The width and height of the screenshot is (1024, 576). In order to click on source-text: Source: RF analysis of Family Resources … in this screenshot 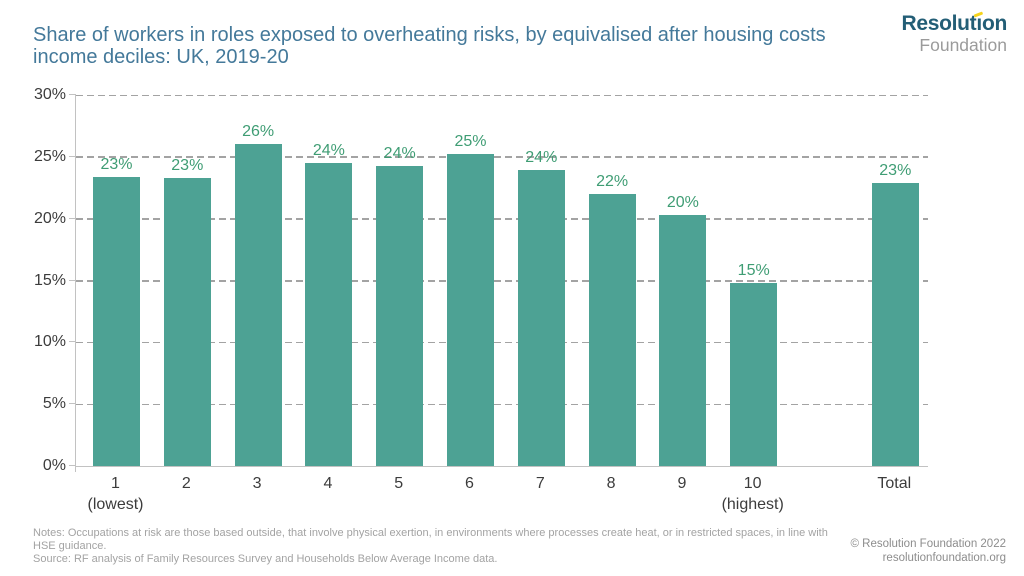, I will do `click(265, 559)`.